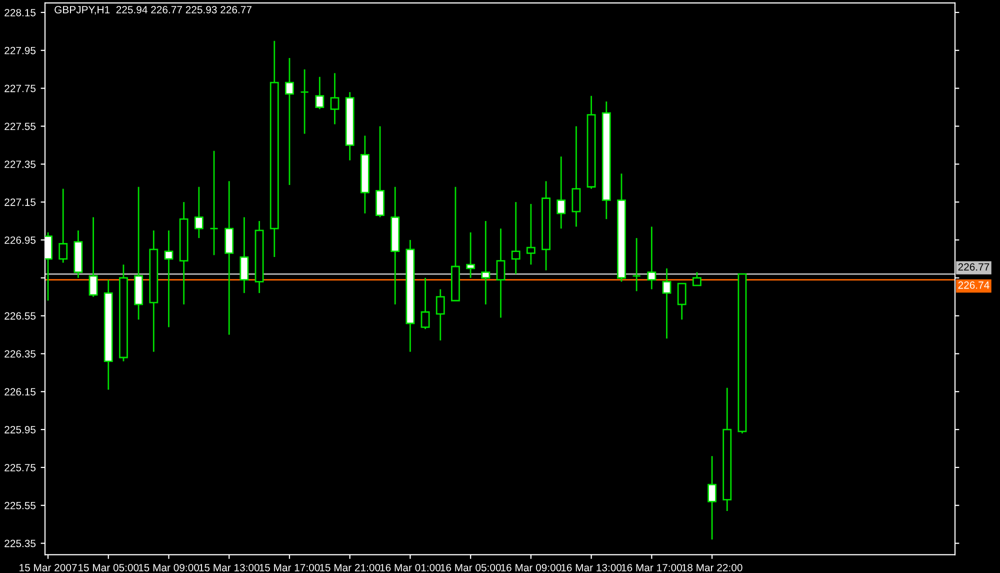 Image resolution: width=1000 pixels, height=573 pixels. What do you see at coordinates (712, 568) in the screenshot?
I see `x-tick-label: 18 Mar 22:00` at bounding box center [712, 568].